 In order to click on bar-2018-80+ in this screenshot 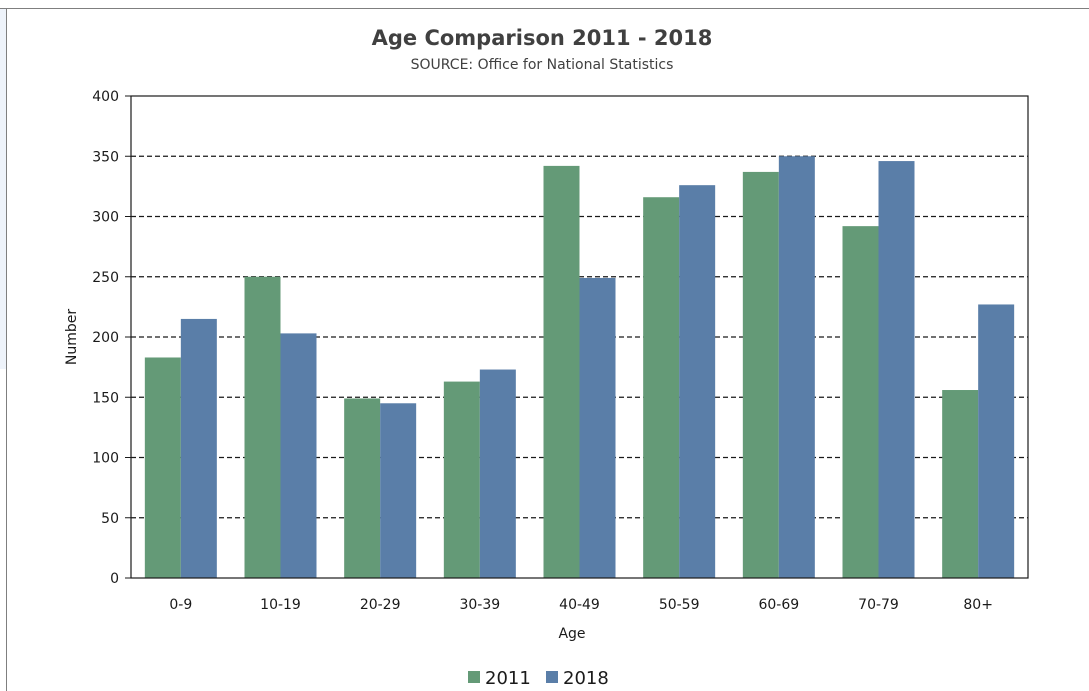, I will do `click(996, 441)`.